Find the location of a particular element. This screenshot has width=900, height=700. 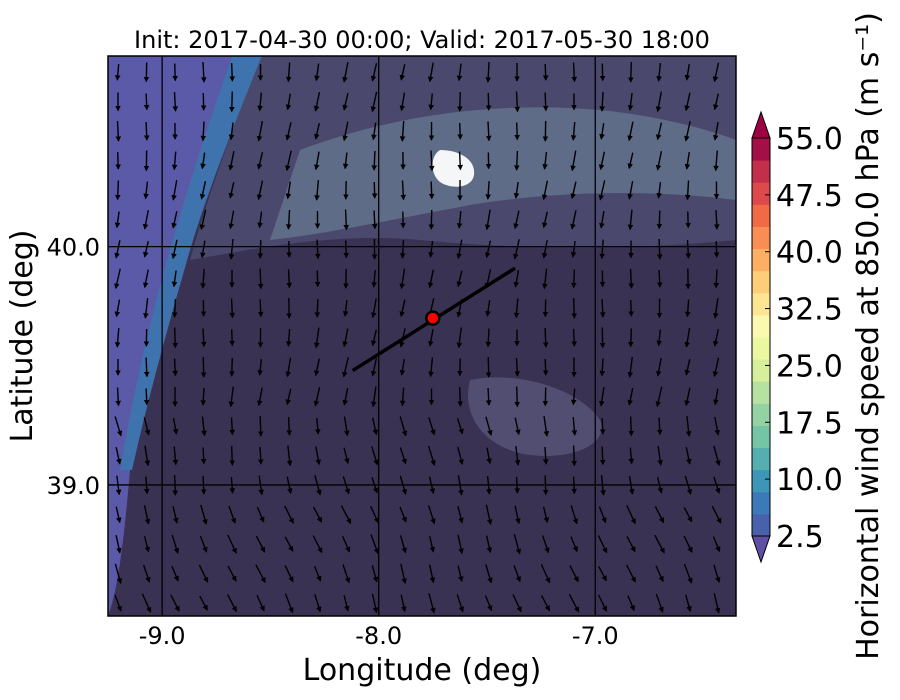

y-tick-label: 39.0 is located at coordinates (73, 486).